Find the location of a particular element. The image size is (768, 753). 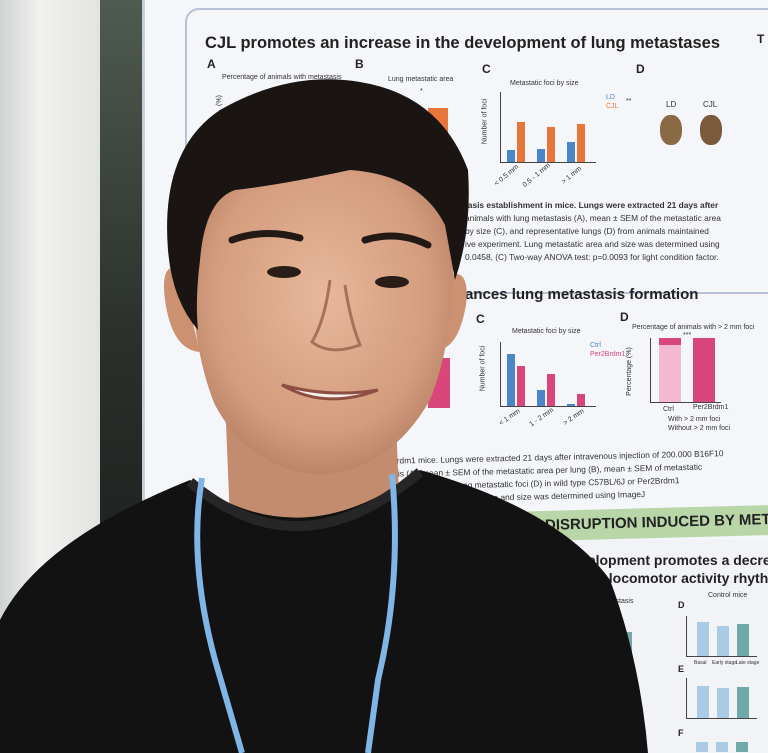

panel-d2-title: Percentage of animals with > 2 mm foci is located at coordinates (693, 327).